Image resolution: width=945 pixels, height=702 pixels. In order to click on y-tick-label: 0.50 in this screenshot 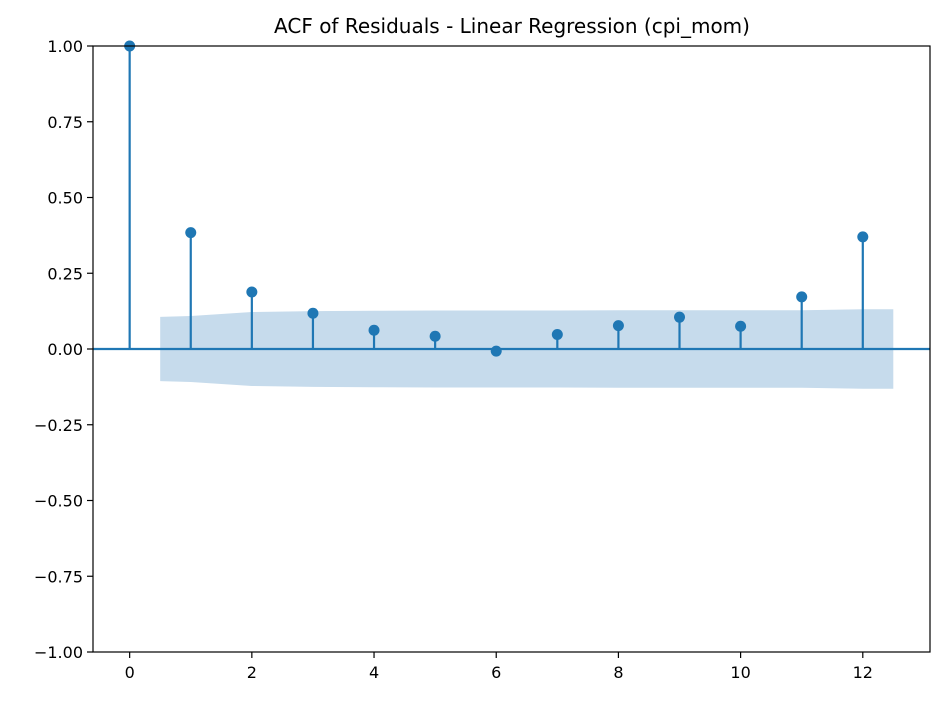, I will do `click(65, 198)`.